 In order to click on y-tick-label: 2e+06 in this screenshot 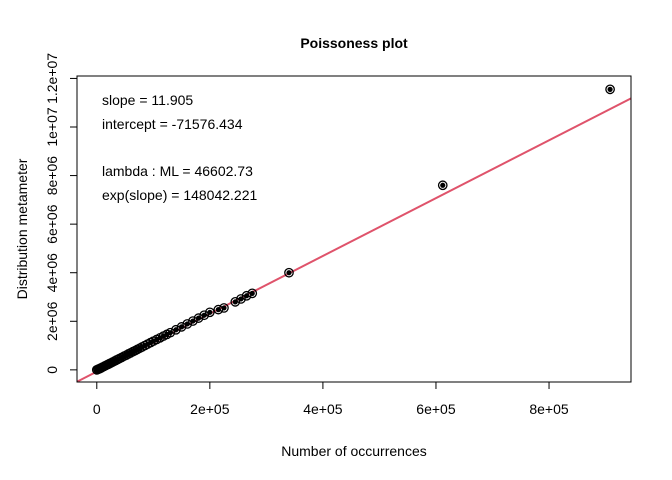, I will do `click(52, 321)`.